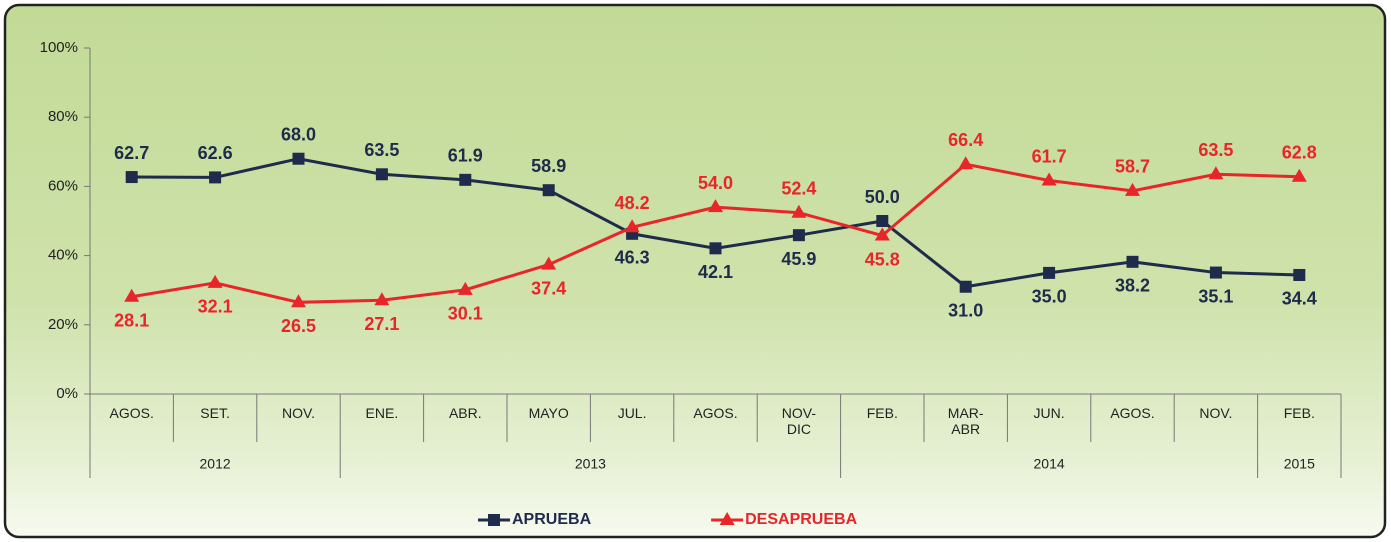 The height and width of the screenshot is (542, 1391). I want to click on data-label: 52.4, so click(798, 188).